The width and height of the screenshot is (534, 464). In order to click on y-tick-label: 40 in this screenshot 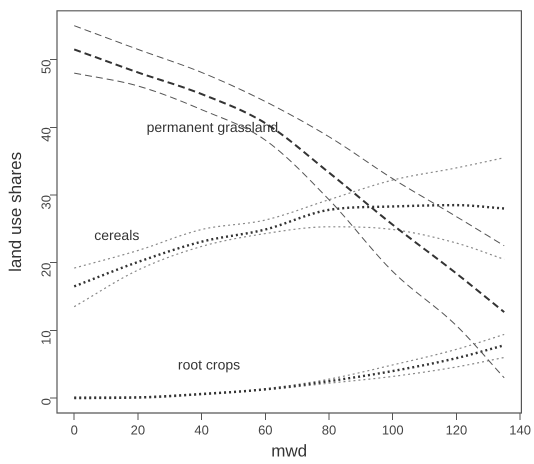, I will do `click(46, 134)`.